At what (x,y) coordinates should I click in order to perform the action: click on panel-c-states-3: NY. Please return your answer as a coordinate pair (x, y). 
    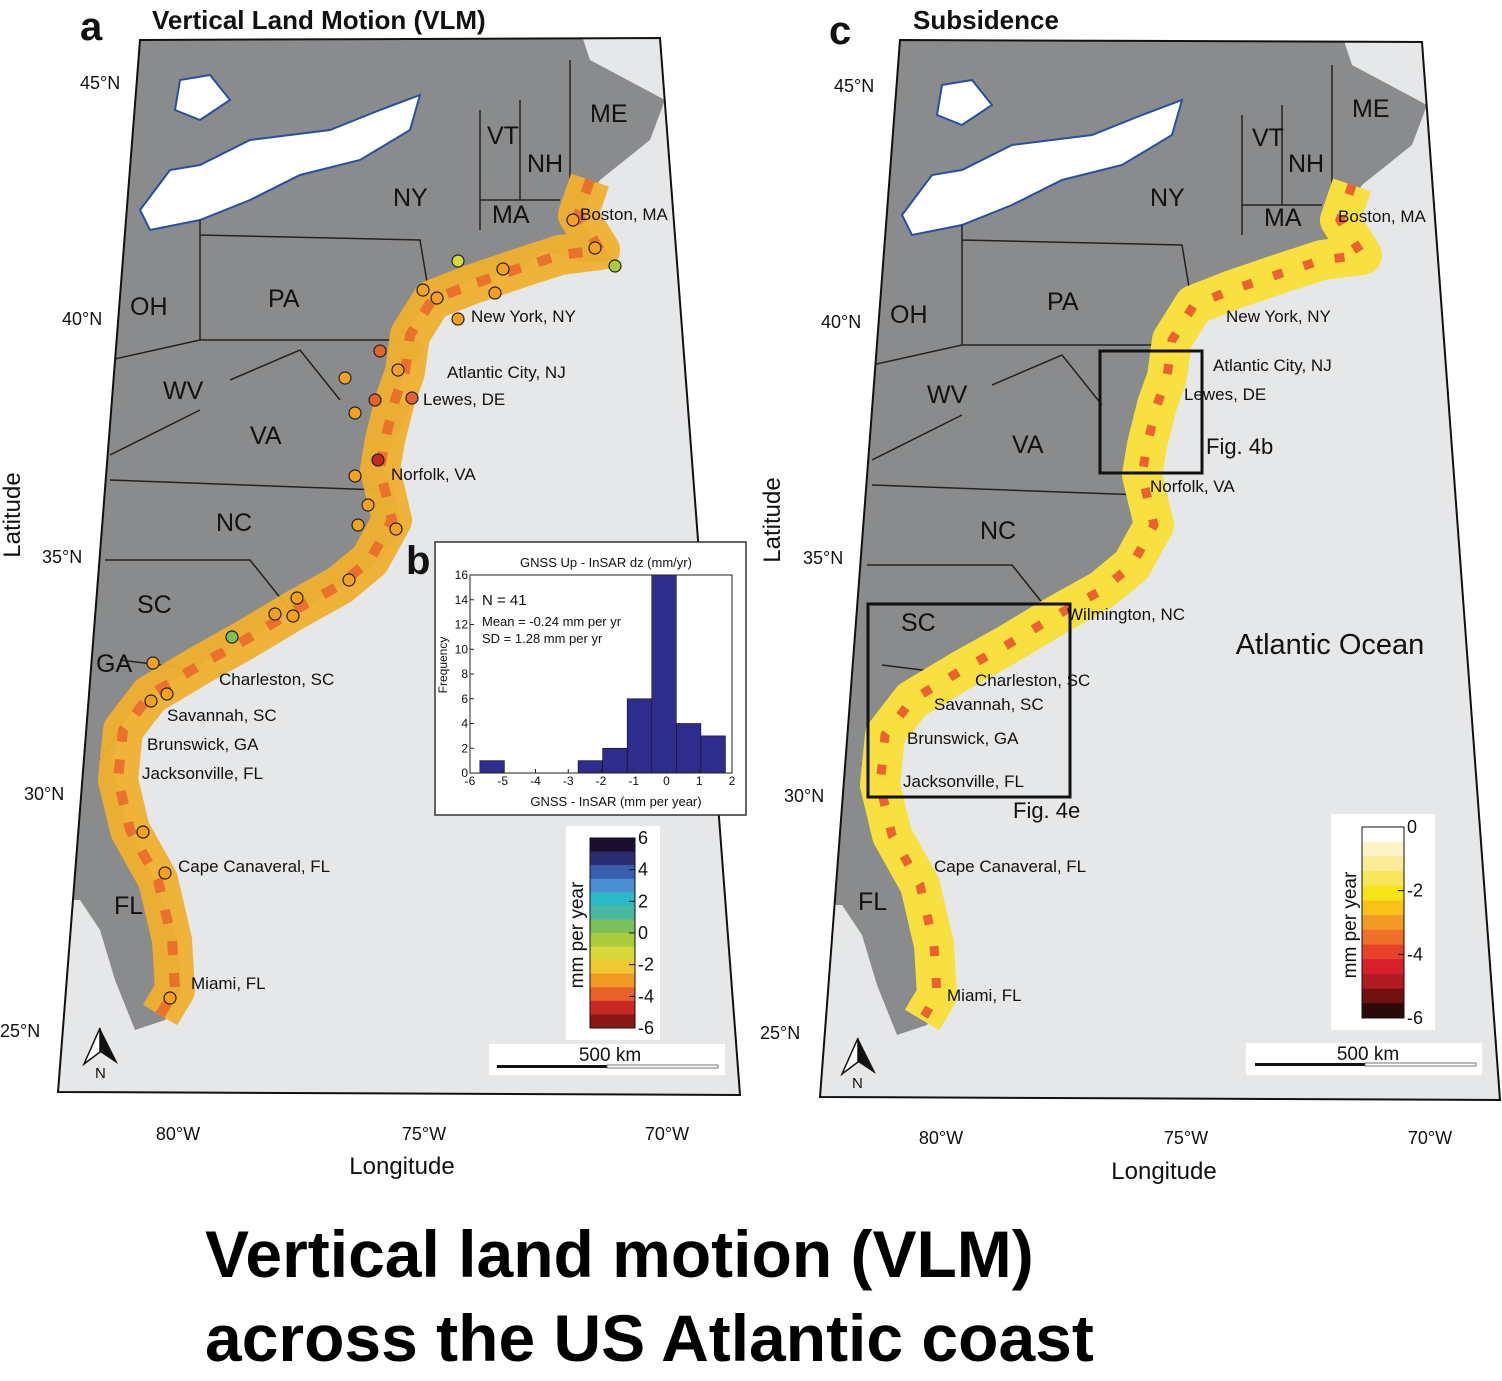
    Looking at the image, I should click on (1167, 198).